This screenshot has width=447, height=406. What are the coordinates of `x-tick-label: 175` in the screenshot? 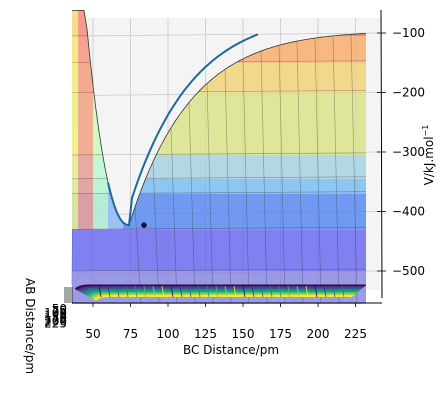 It's located at (280, 334).